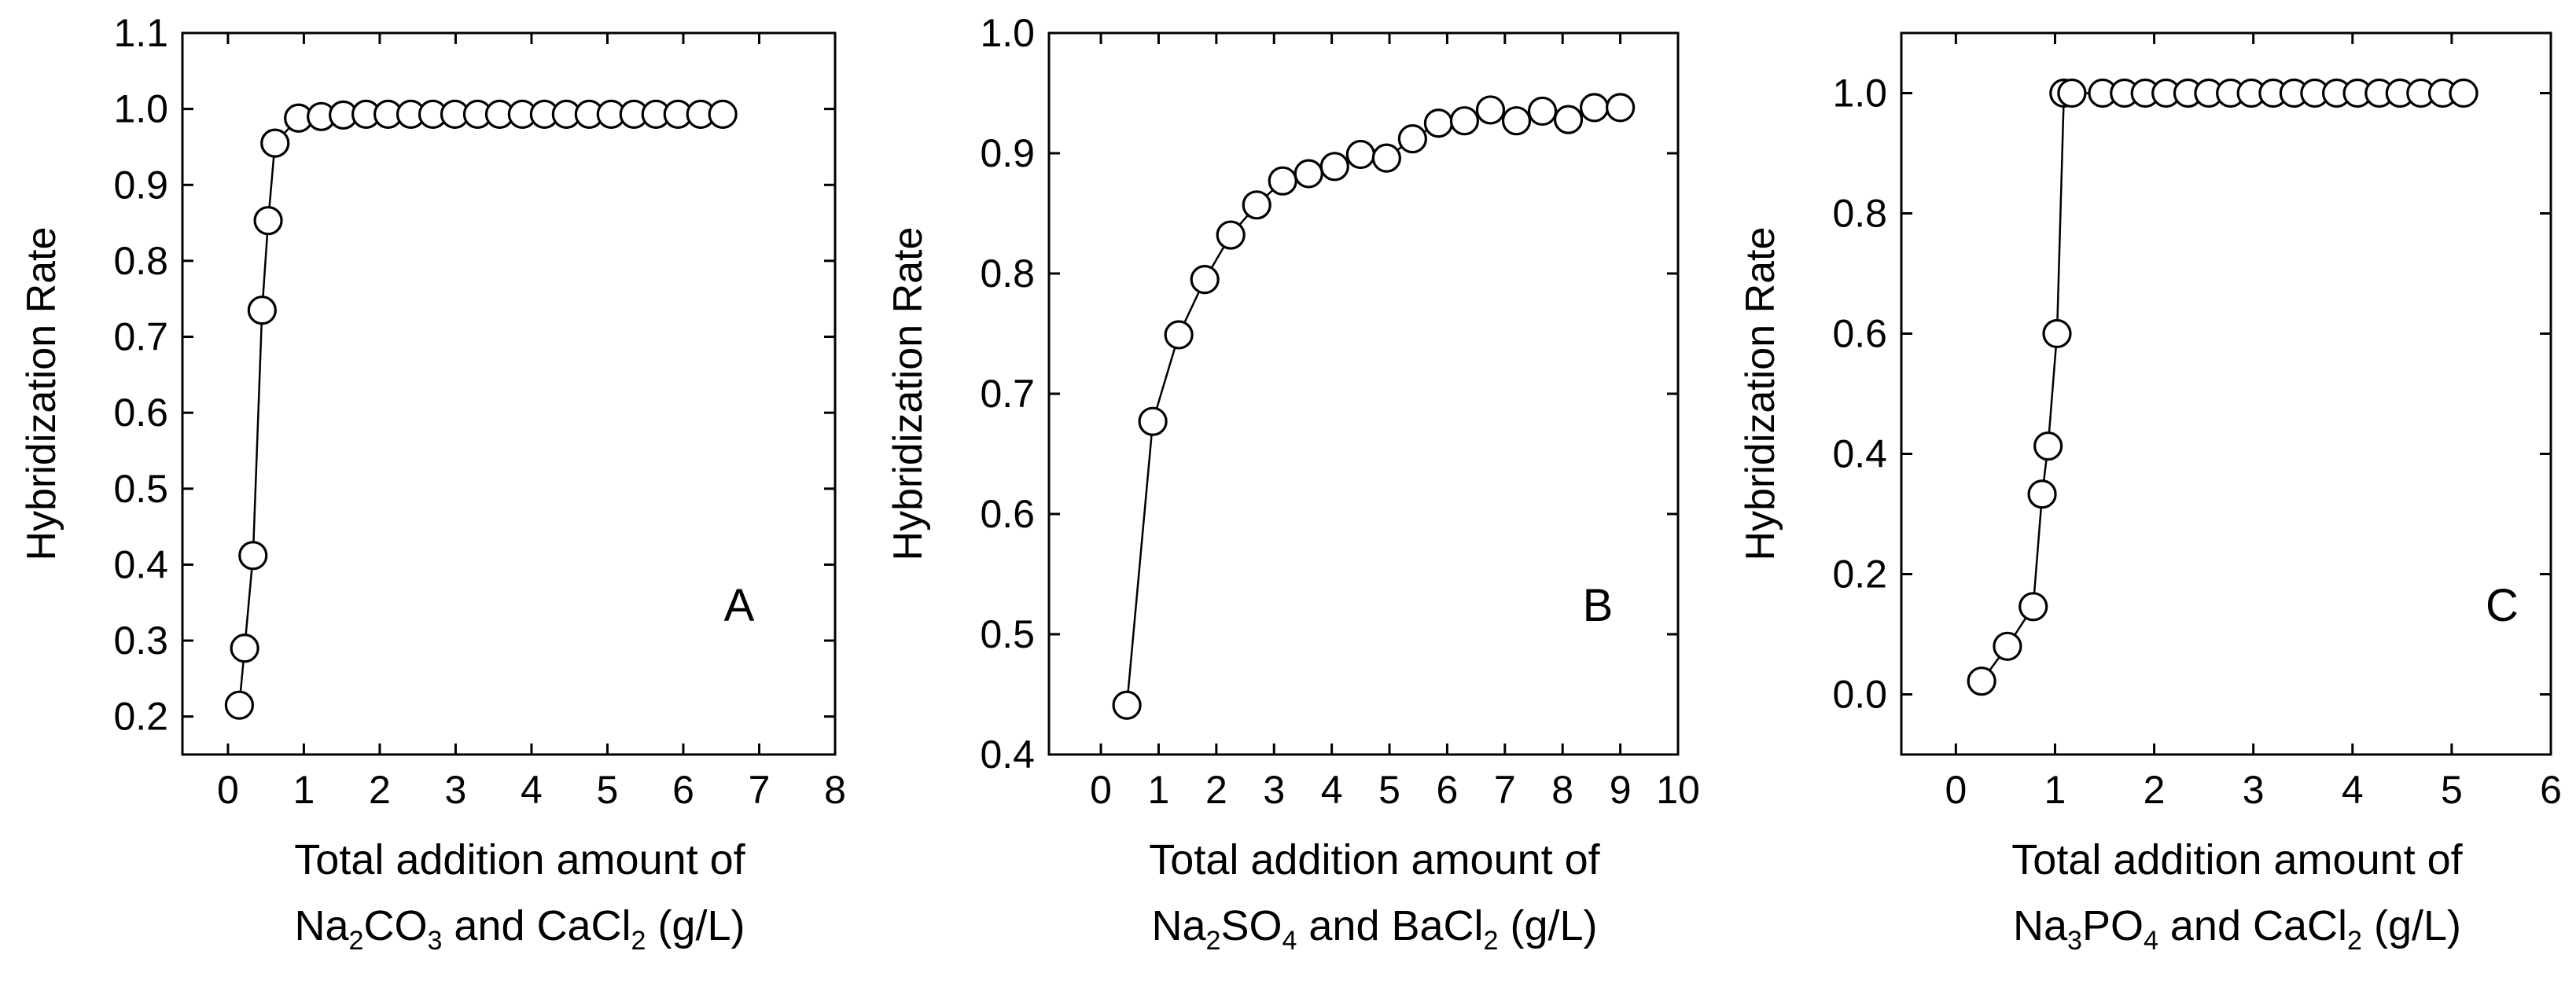 The height and width of the screenshot is (995, 2576). Describe the element at coordinates (1599, 605) in the screenshot. I see `panel-letter: B` at that location.